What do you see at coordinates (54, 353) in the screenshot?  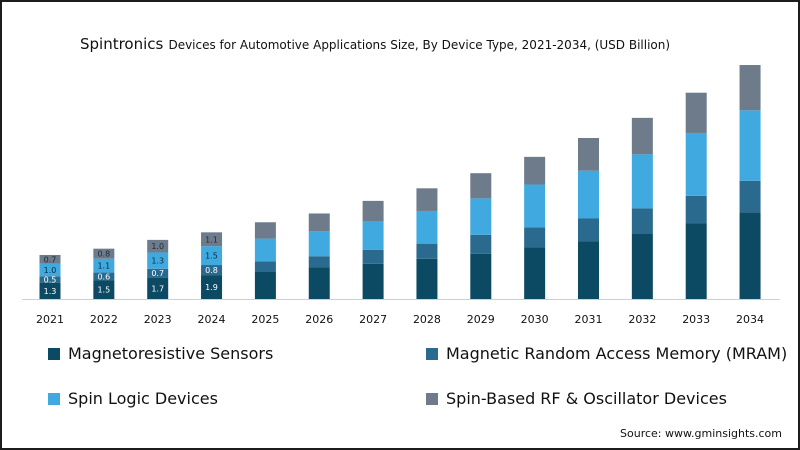 I see `legend-swatch-magnetoresistive` at bounding box center [54, 353].